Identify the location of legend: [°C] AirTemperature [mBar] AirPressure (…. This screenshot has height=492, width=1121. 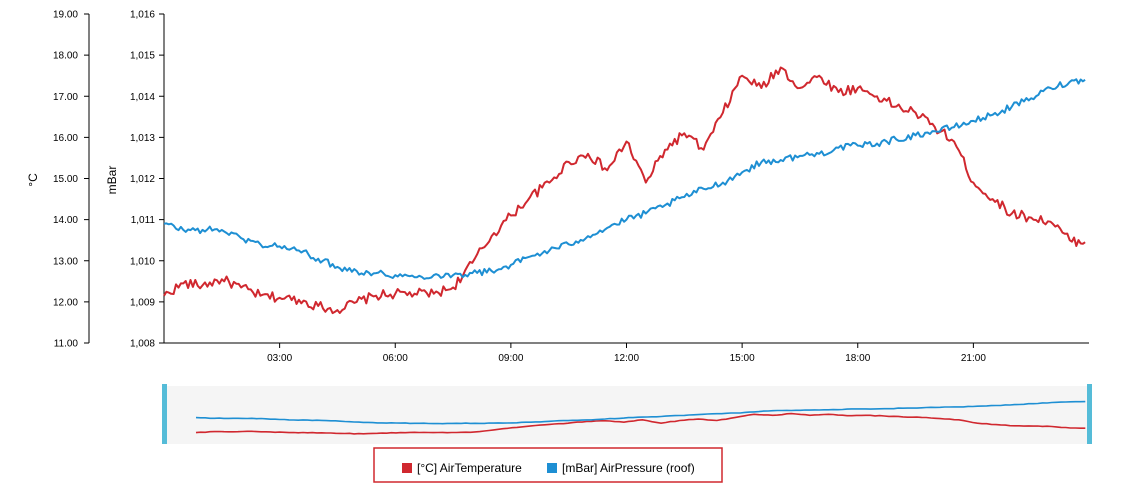
(548, 465).